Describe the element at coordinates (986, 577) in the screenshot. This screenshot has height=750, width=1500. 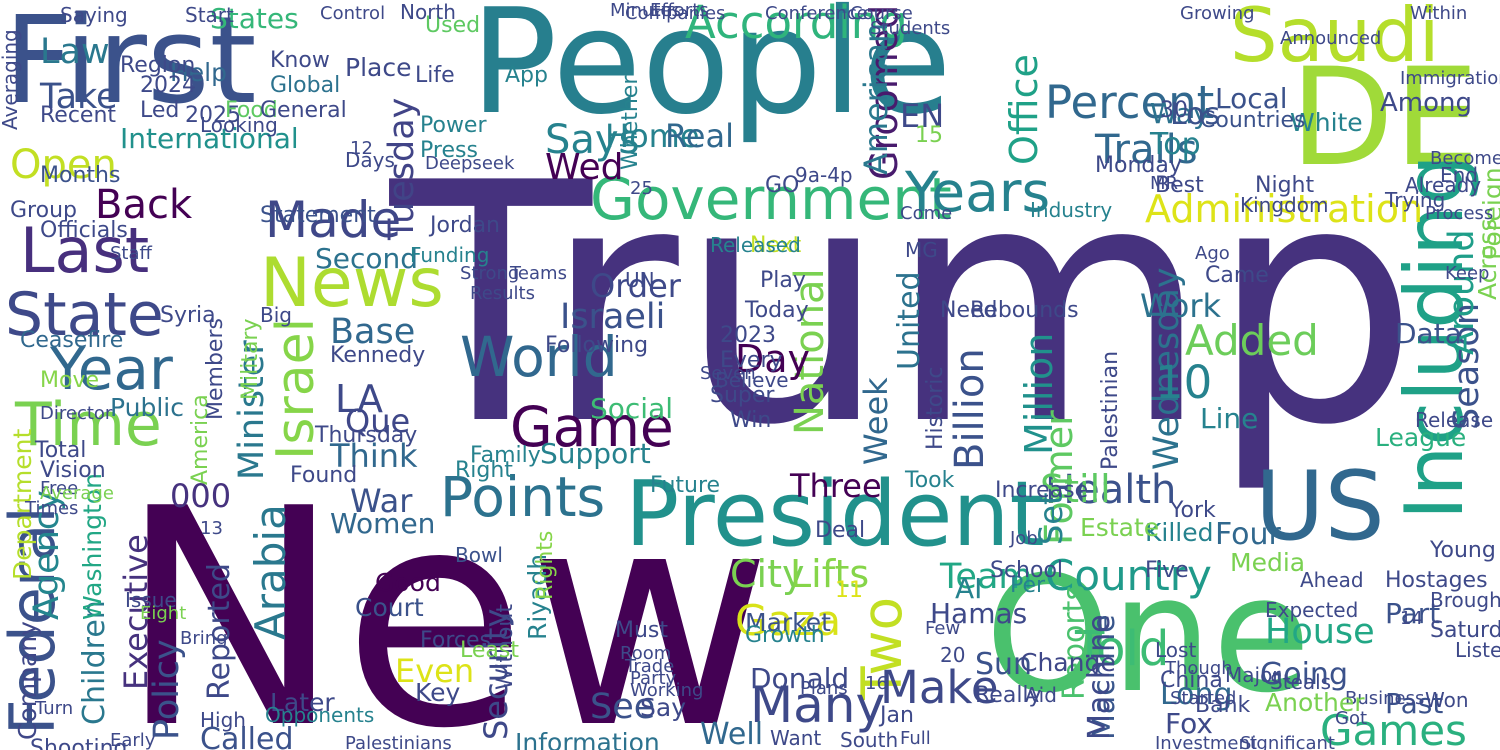
I see `word-team: Team` at that location.